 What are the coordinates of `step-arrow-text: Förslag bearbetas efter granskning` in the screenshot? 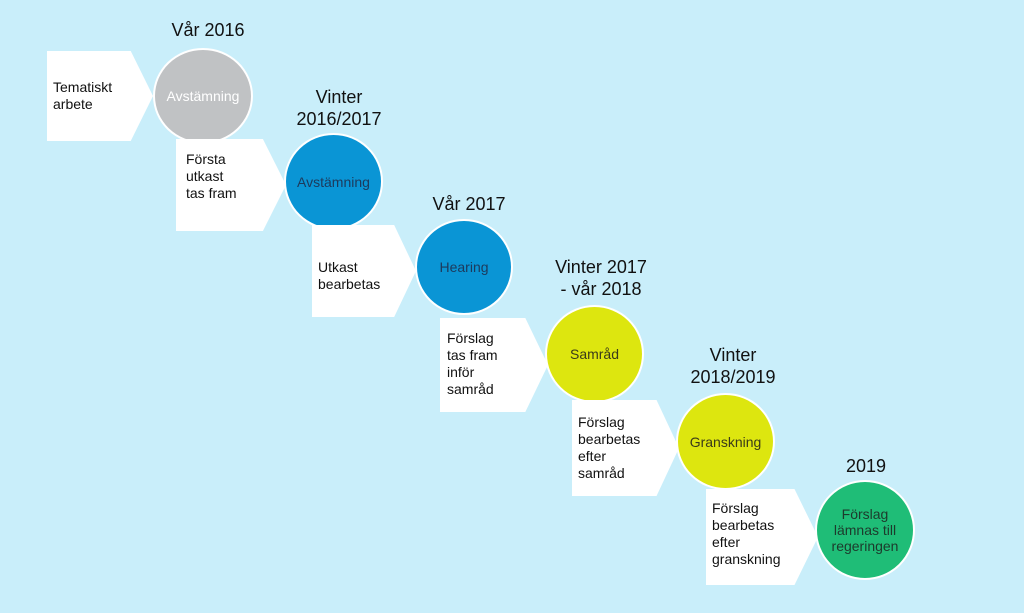 It's located at (746, 533).